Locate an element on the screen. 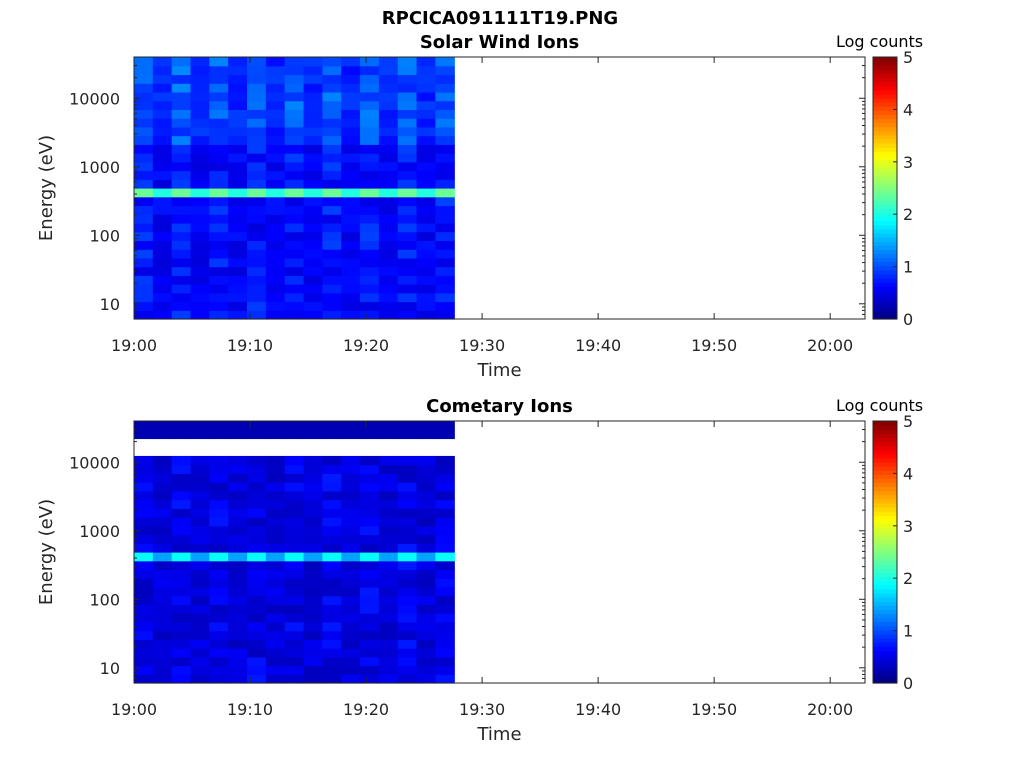 The width and height of the screenshot is (1024, 768). colorbar-label: Log counts is located at coordinates (880, 41).